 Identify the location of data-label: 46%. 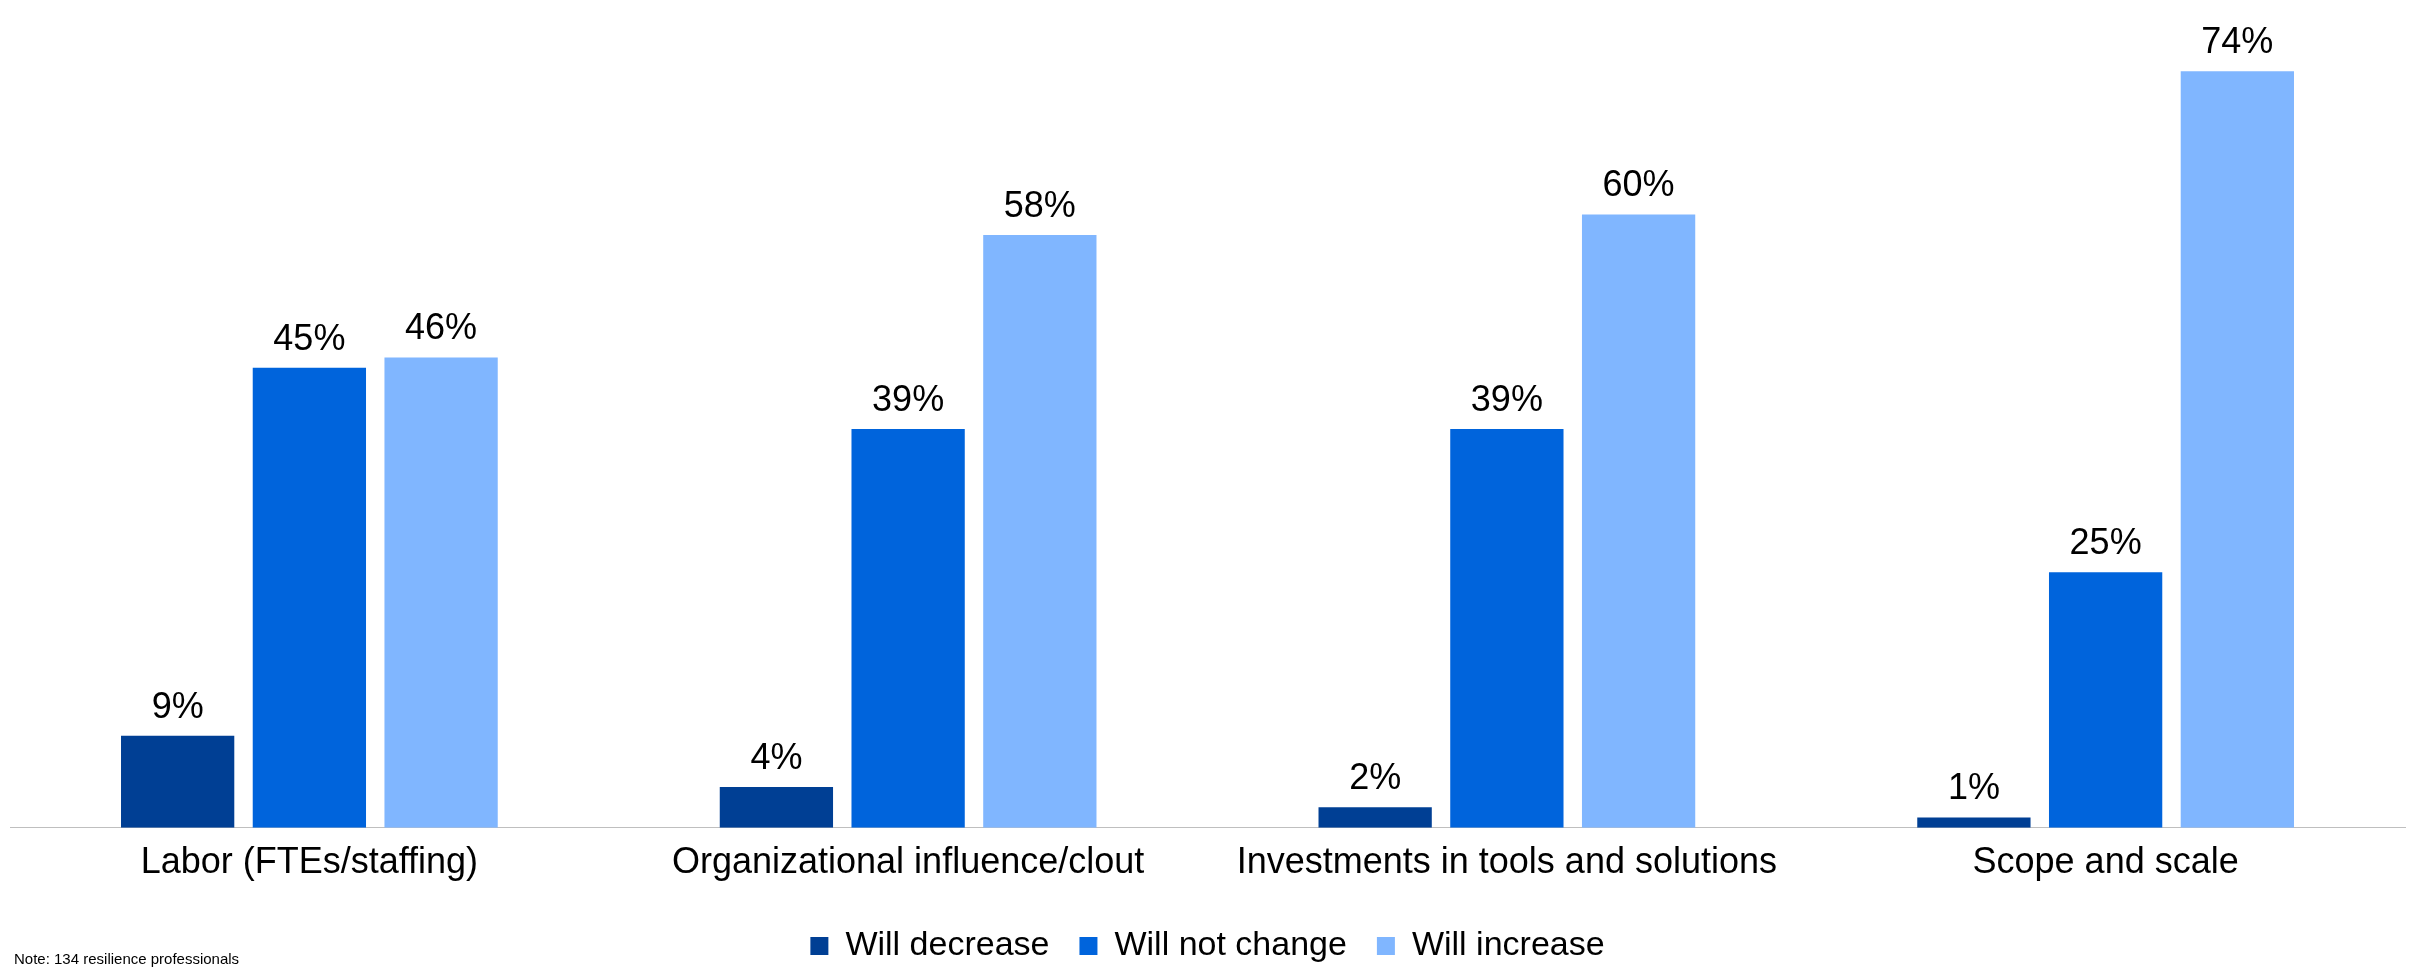
(441, 327).